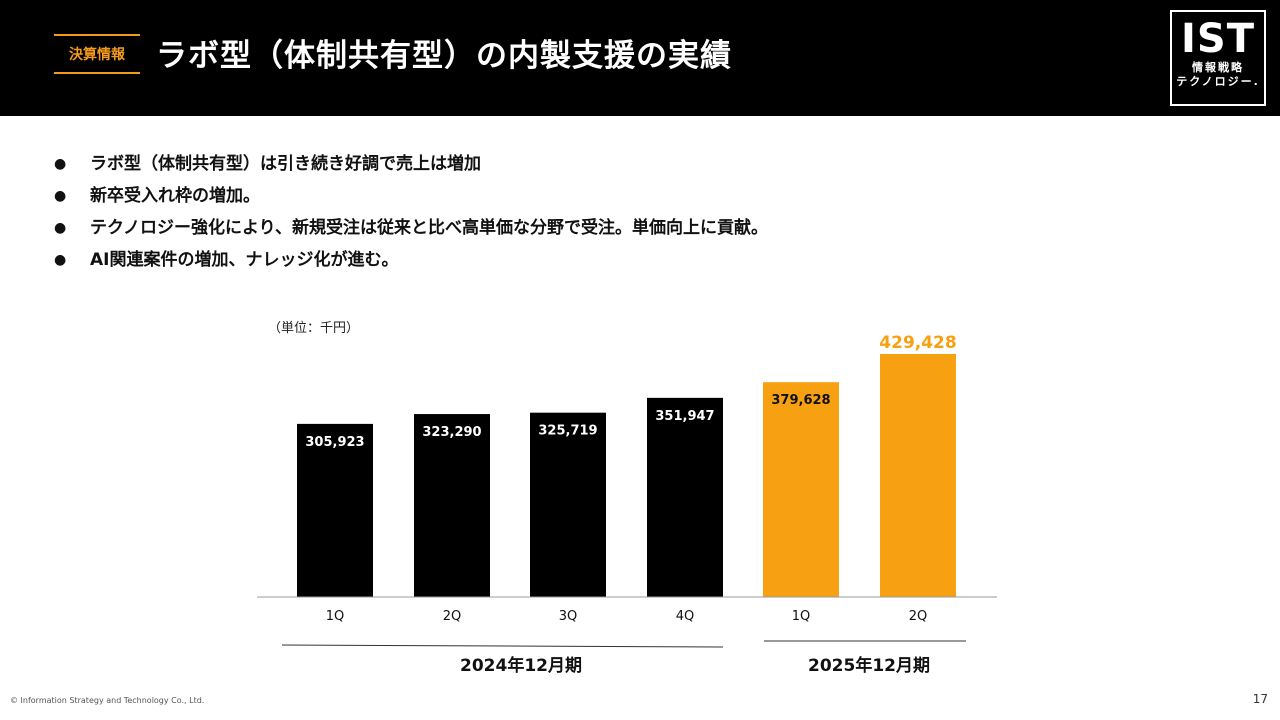  Describe the element at coordinates (429, 228) in the screenshot. I see `bullet-text: テクノロジー強化により、新規受注は従来と比べ高単価な分野で受注。単価向上に貢献。` at that location.